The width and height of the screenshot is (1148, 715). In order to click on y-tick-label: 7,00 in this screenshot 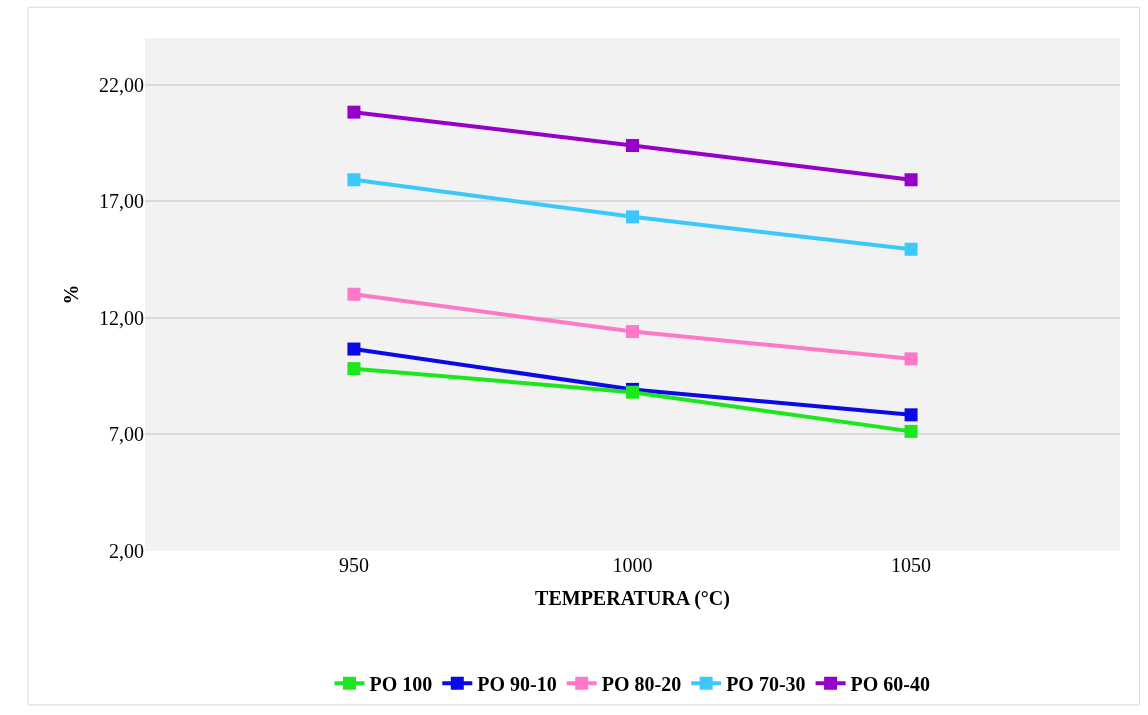, I will do `click(126, 434)`.